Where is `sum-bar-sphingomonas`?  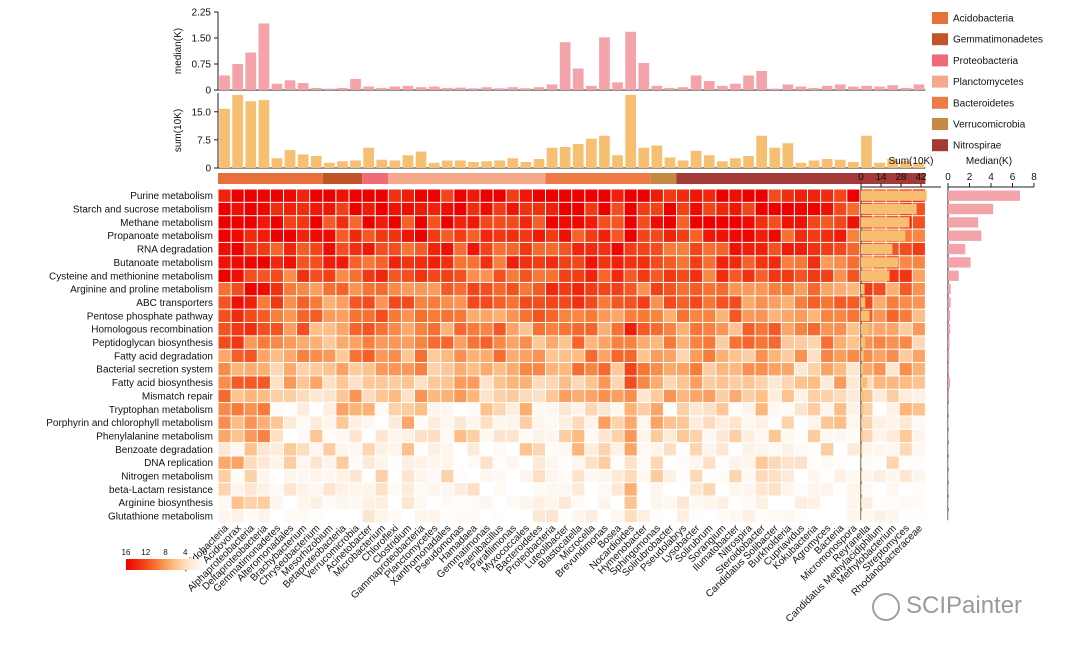 sum-bar-sphingomonas is located at coordinates (657, 156).